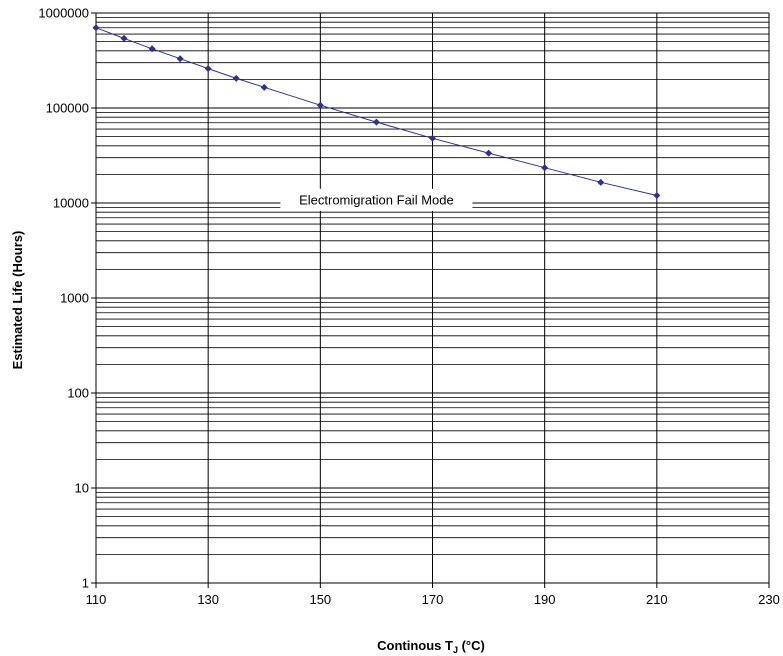  What do you see at coordinates (657, 599) in the screenshot?
I see `x-tick-label: 210` at bounding box center [657, 599].